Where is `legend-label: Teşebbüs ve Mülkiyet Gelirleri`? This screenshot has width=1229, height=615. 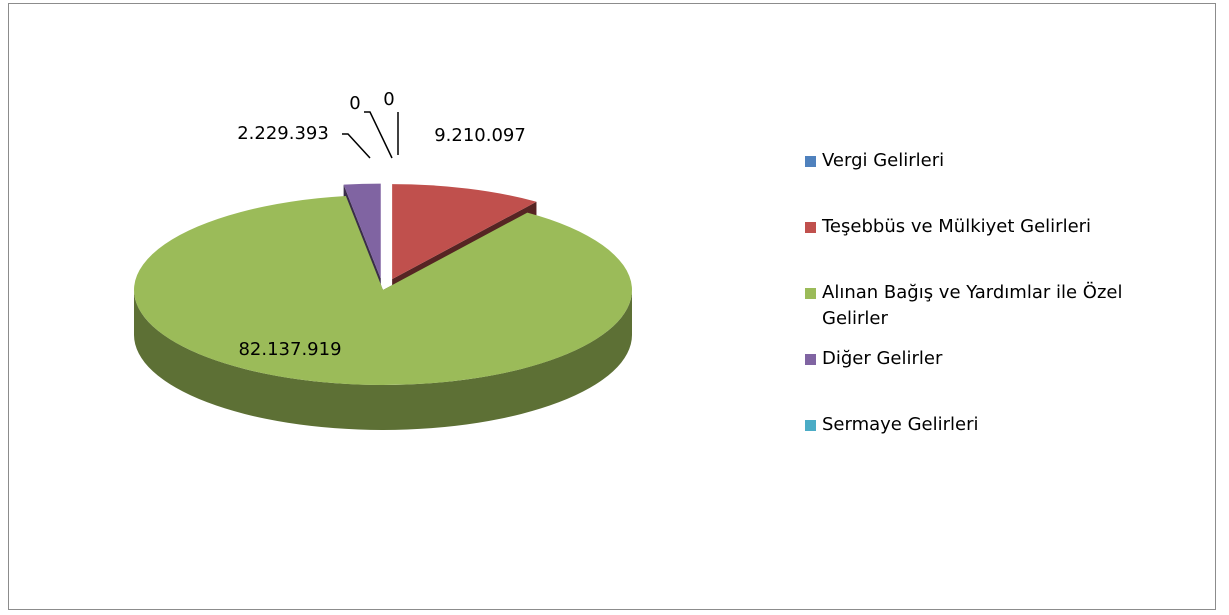
legend-label: Teşebbüs ve Mülkiyet Gelirleri is located at coordinates (957, 226).